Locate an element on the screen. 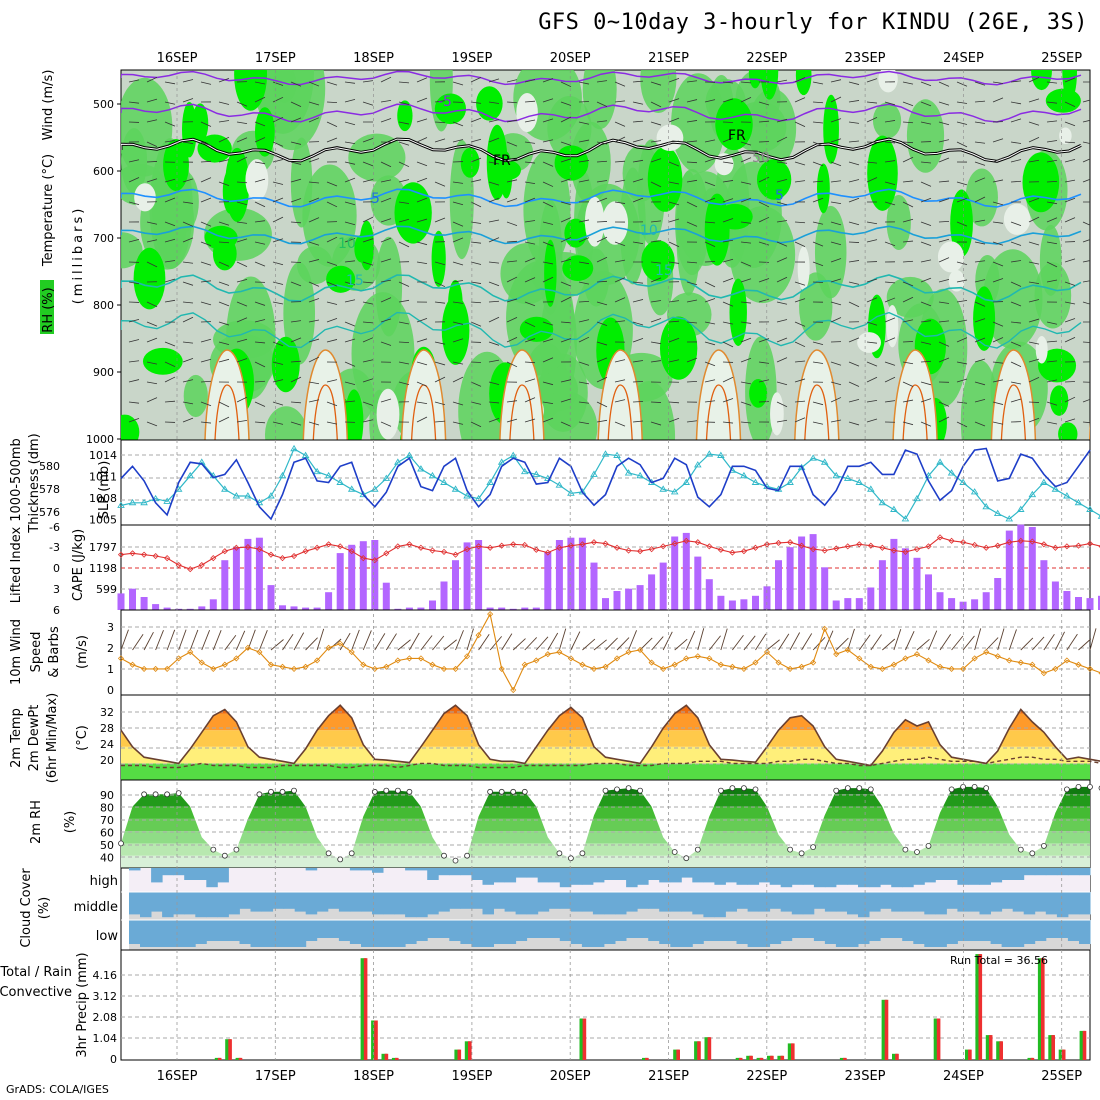 The height and width of the screenshot is (1100, 1100). slp-frame is located at coordinates (605, 482).